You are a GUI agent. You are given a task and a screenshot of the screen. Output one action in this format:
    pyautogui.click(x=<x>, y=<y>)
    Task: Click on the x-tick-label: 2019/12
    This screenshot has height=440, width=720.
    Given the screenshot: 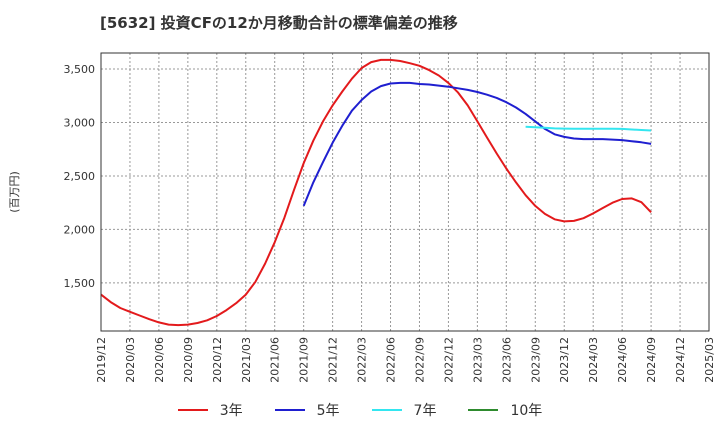 What is the action you would take?
    pyautogui.click(x=101, y=360)
    